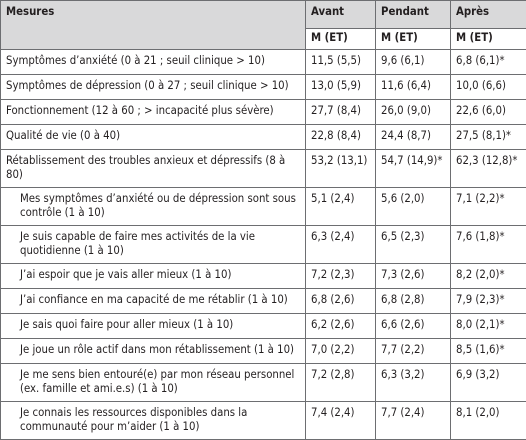 This screenshot has height=440, width=526. What do you see at coordinates (153, 137) in the screenshot?
I see `measure-cell: Qualité de vie (0 à 40)` at bounding box center [153, 137].